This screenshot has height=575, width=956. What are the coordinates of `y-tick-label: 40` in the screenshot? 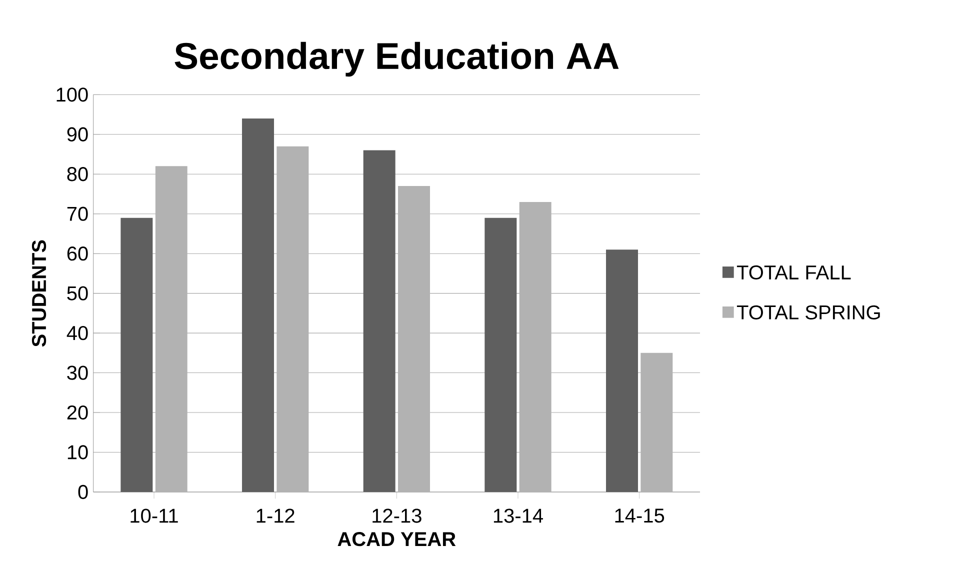 It's located at (77, 333).